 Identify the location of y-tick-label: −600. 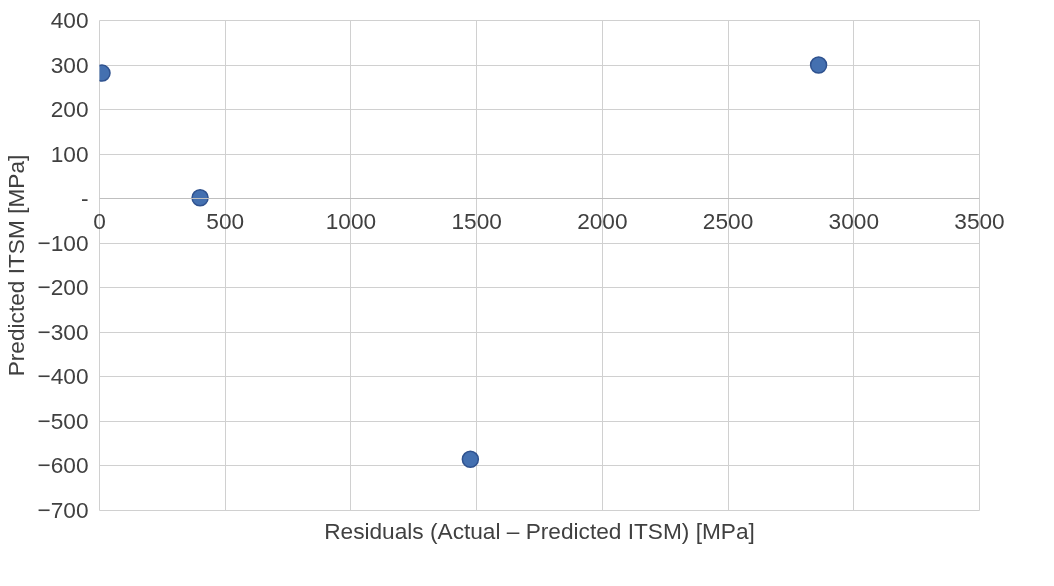
(63, 465).